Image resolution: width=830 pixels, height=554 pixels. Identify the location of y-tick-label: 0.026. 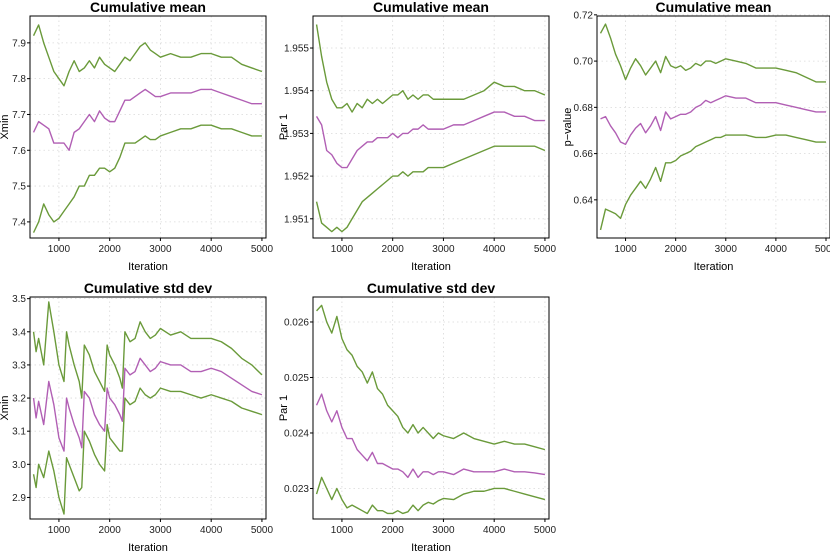
(296, 322).